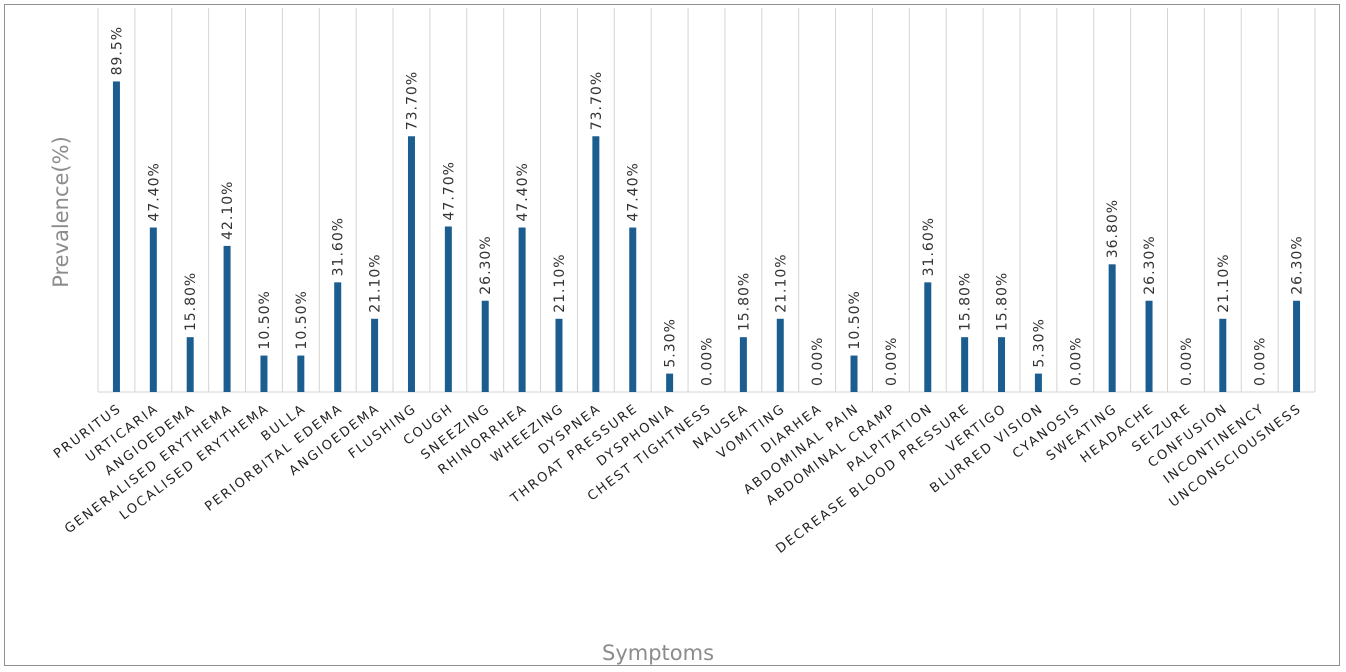 This screenshot has width=1346, height=672. What do you see at coordinates (61, 212) in the screenshot?
I see `y-axis-title: Prevalence(%)` at bounding box center [61, 212].